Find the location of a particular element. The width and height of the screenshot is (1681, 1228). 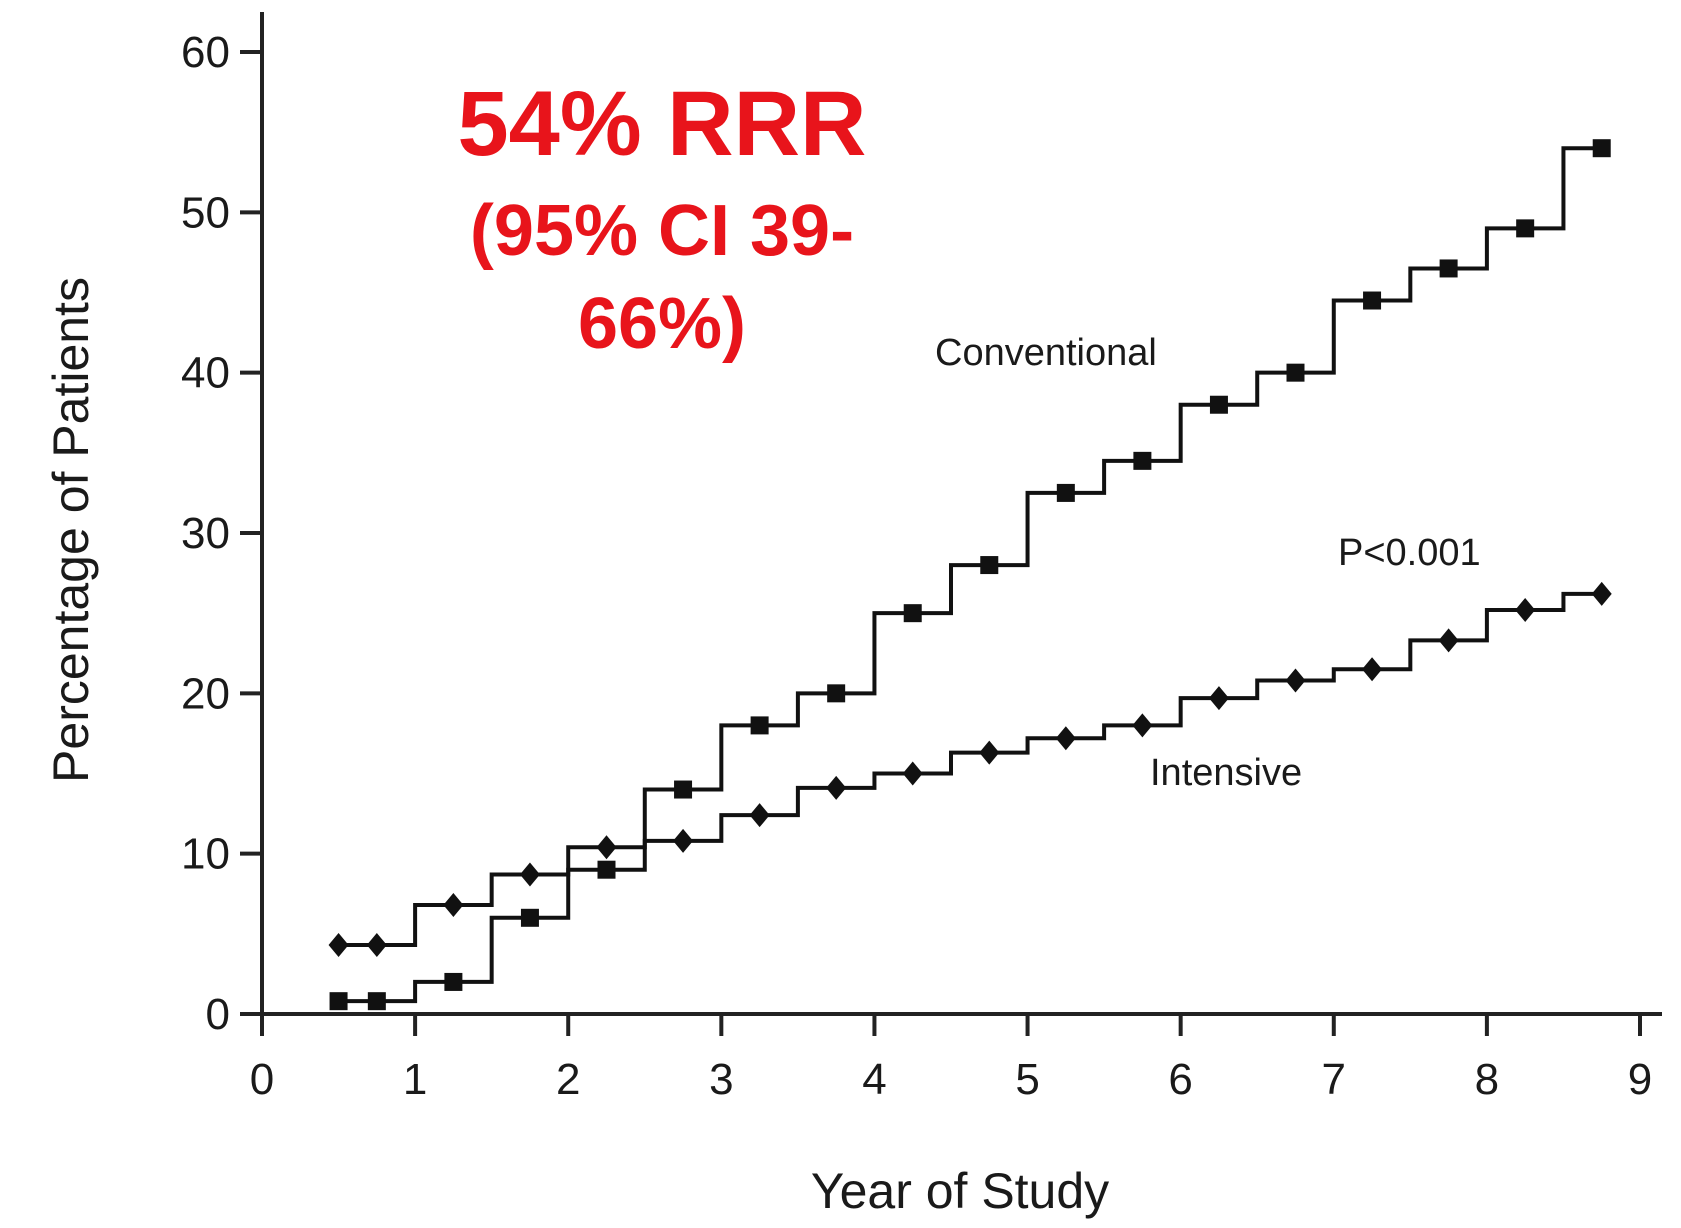

x-tick-label: 3 is located at coordinates (721, 1079).